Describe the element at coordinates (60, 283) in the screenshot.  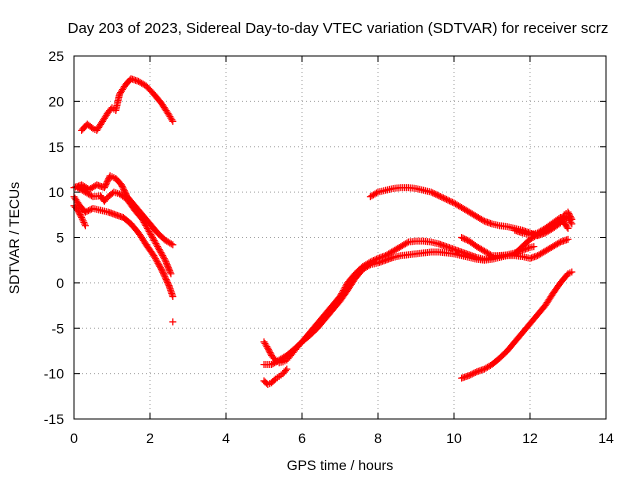
I see `y-tick-label: 0` at that location.